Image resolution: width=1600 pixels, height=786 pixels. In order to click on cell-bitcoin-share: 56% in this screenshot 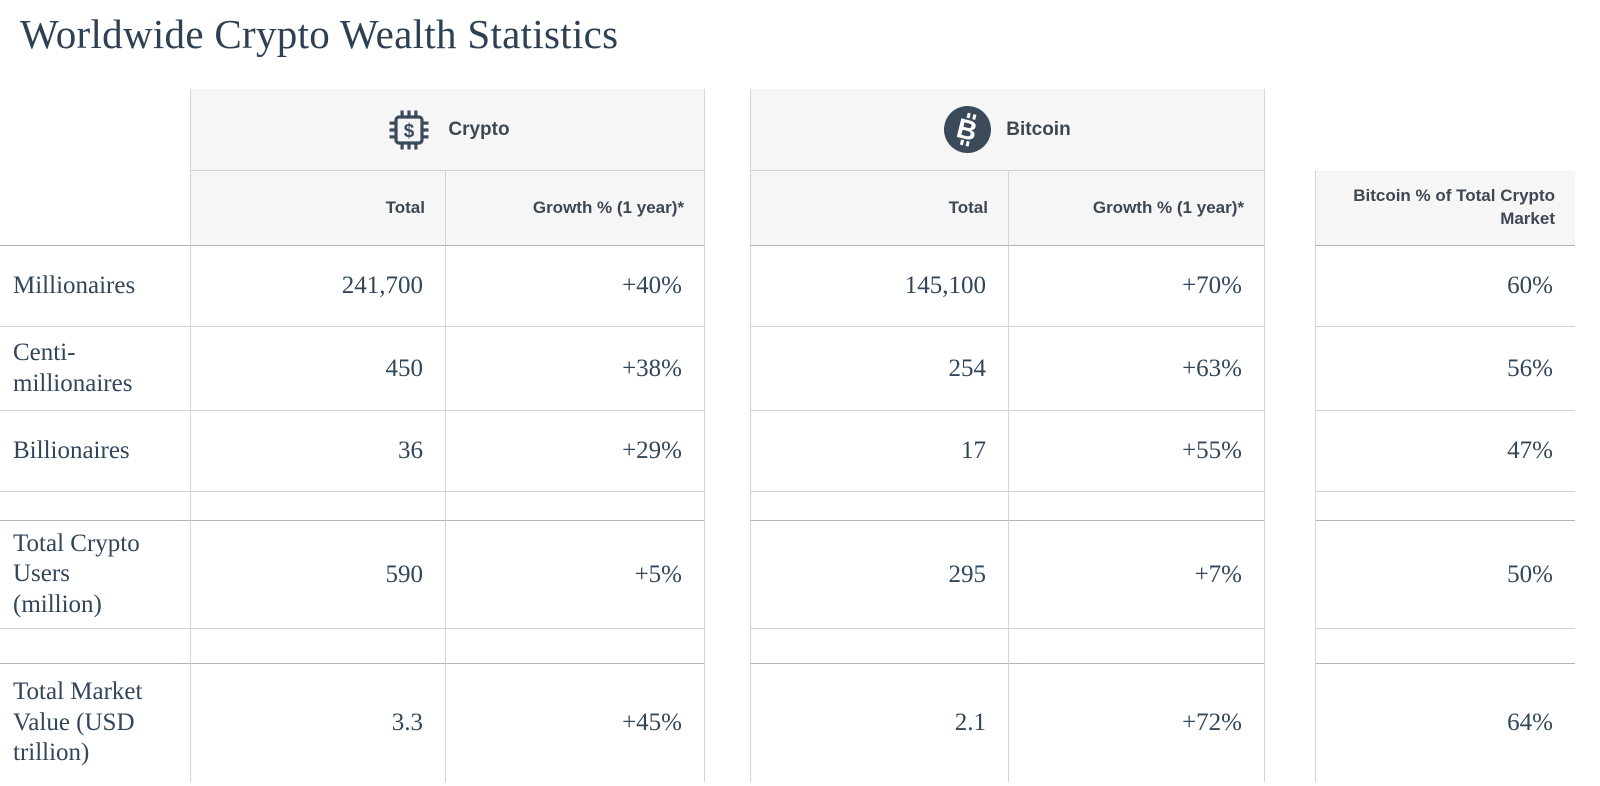, I will do `click(1445, 369)`.